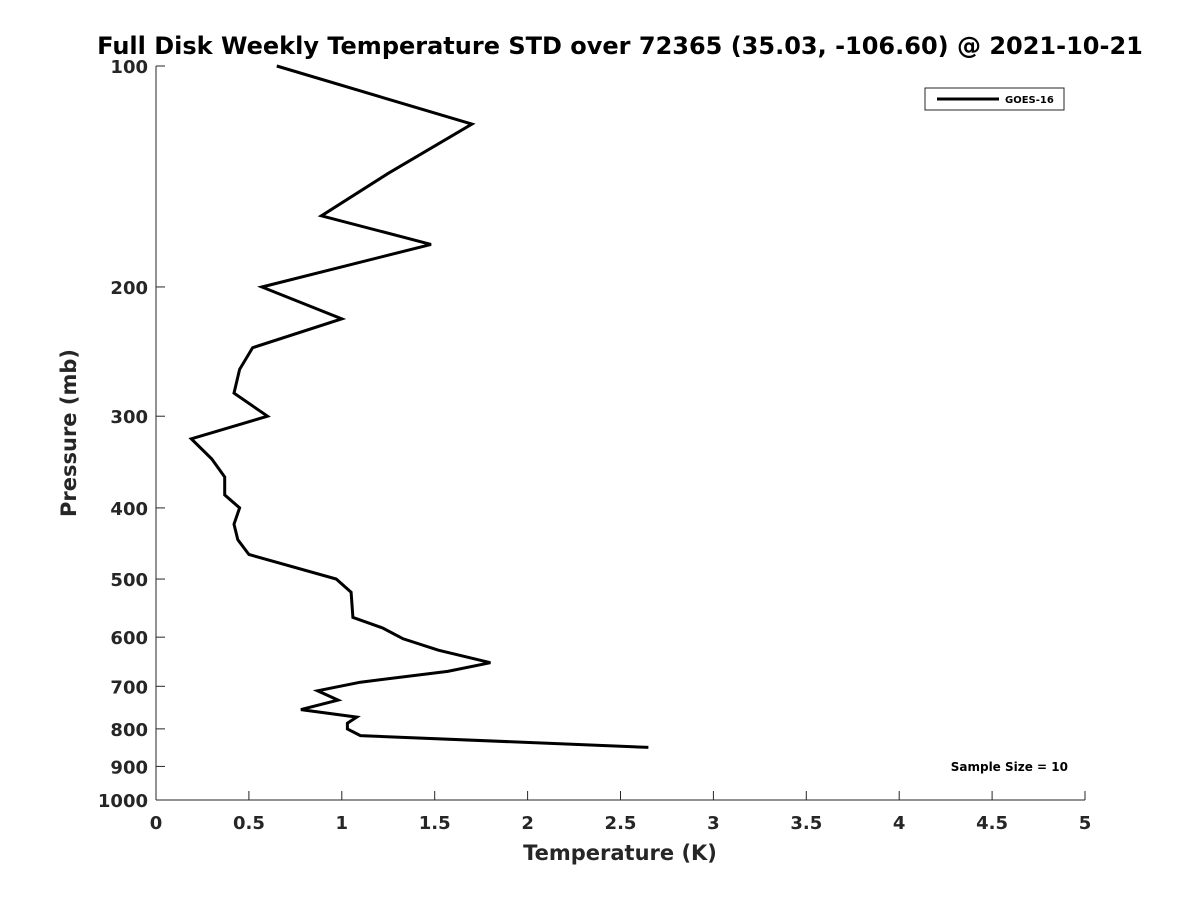  I want to click on y-tick-label: 600, so click(129, 638).